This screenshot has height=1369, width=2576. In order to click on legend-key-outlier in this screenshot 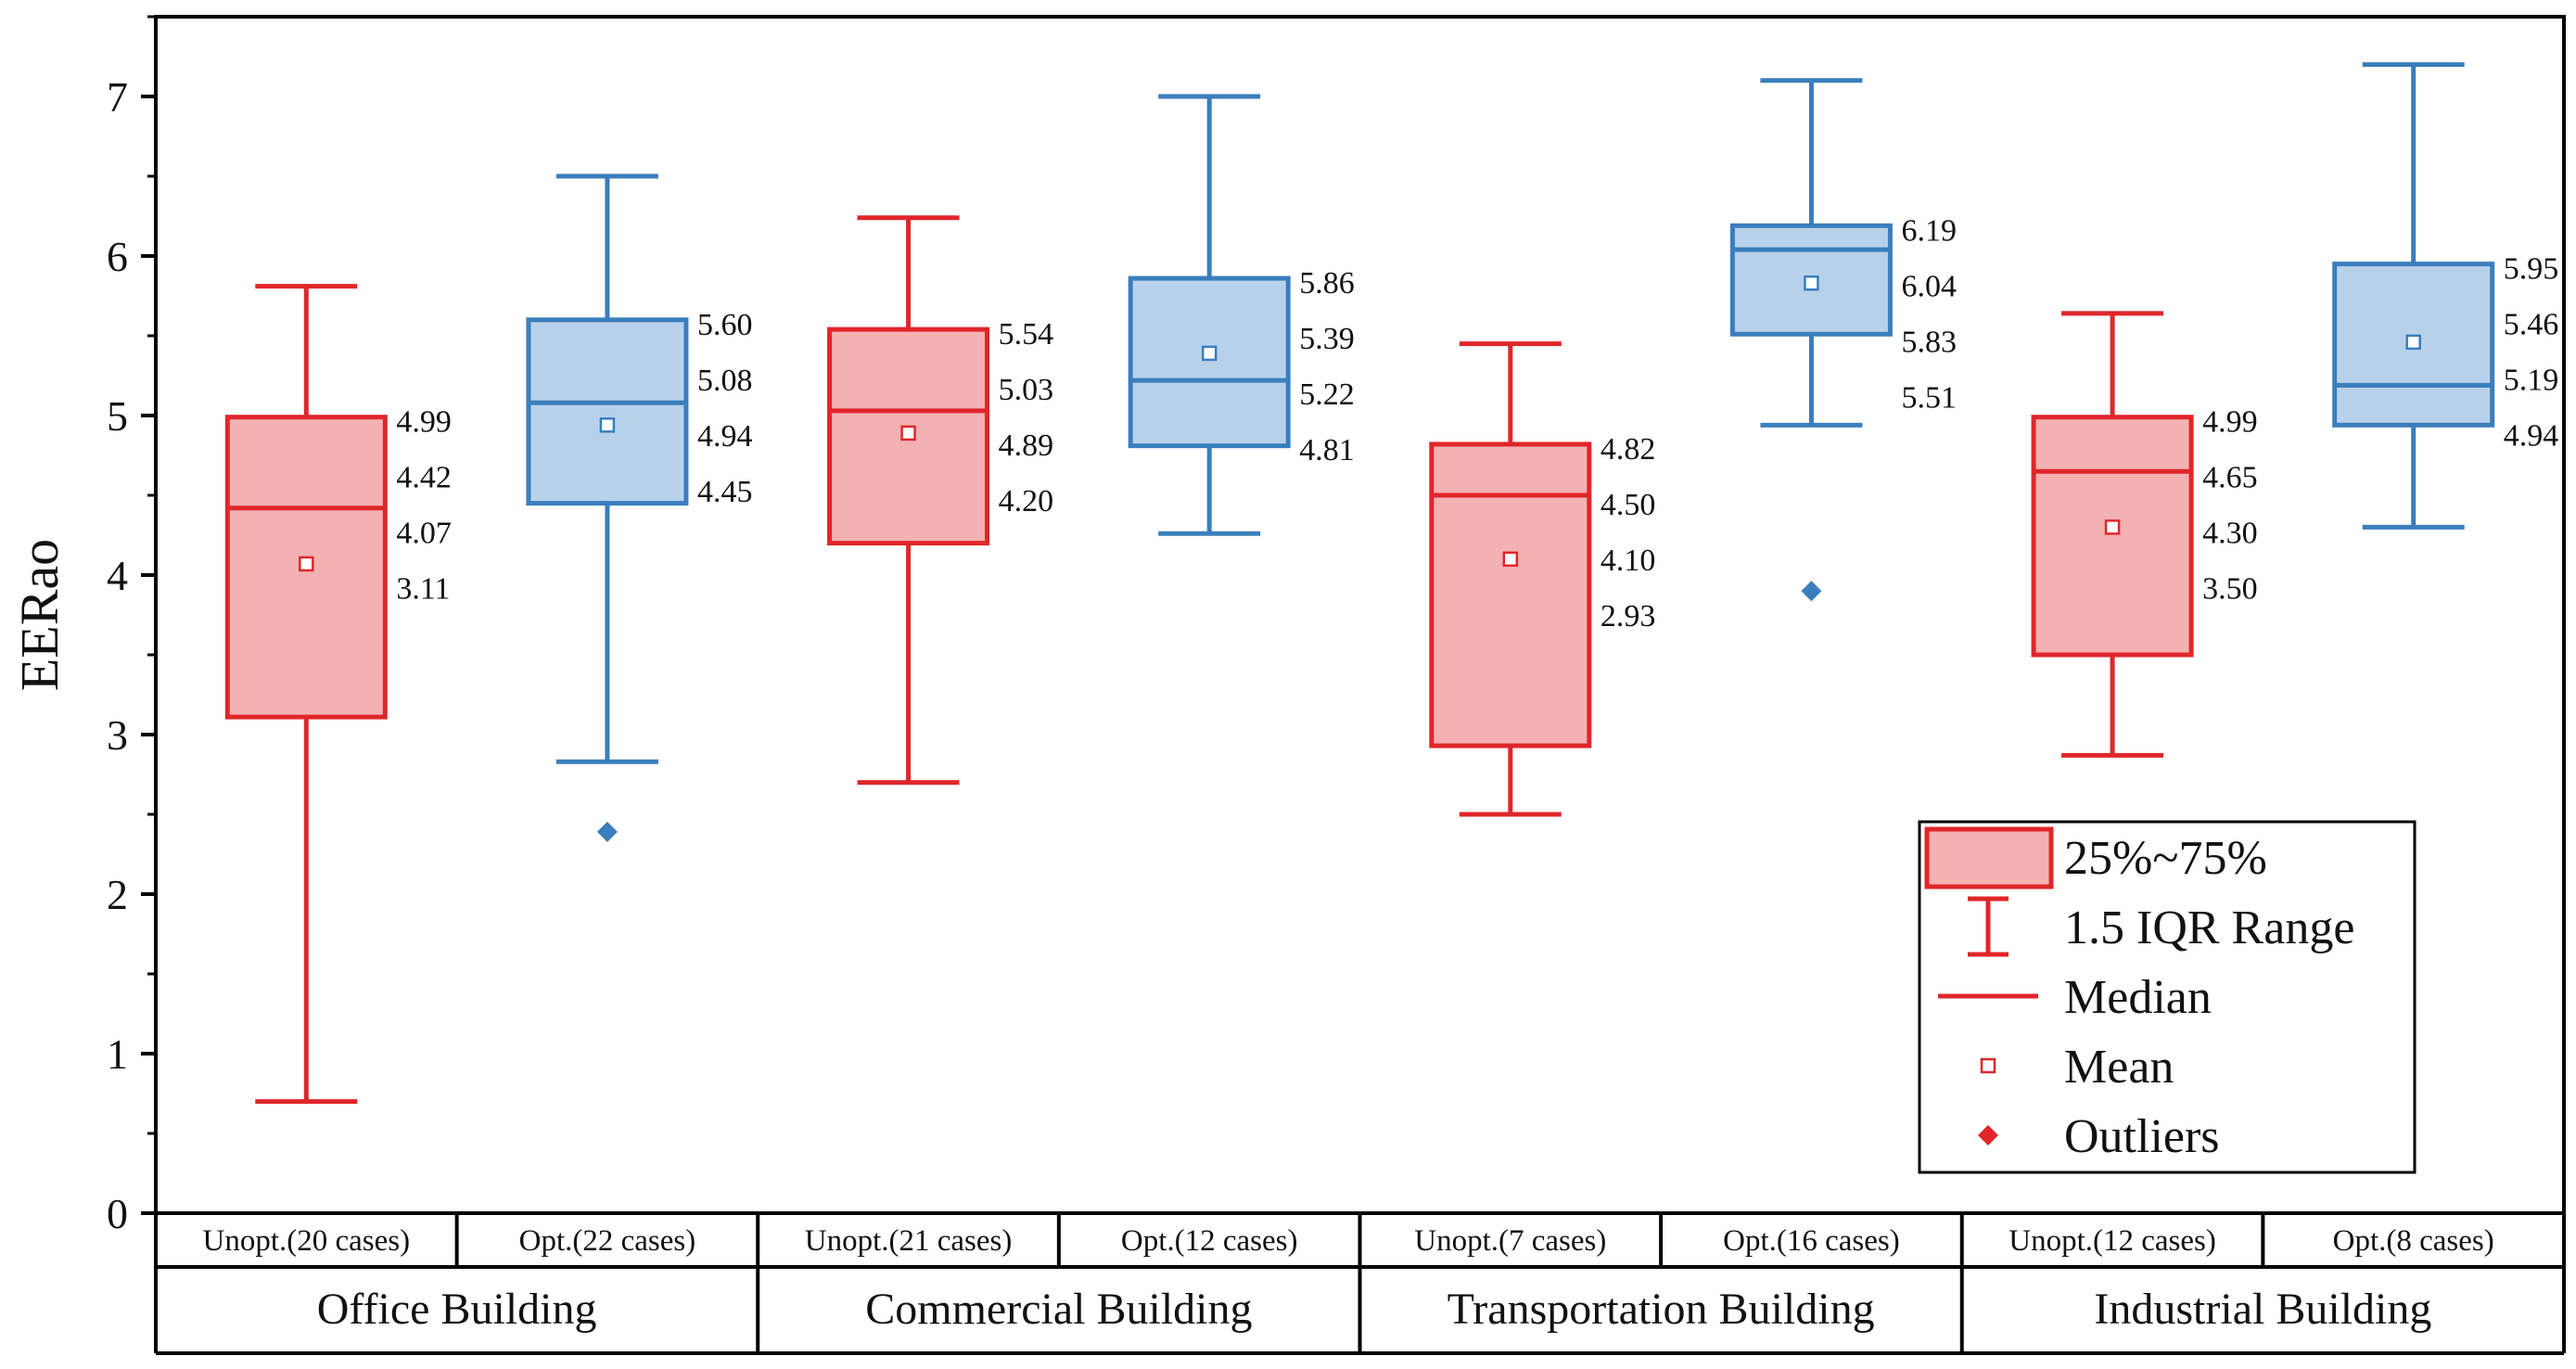, I will do `click(1988, 1135)`.